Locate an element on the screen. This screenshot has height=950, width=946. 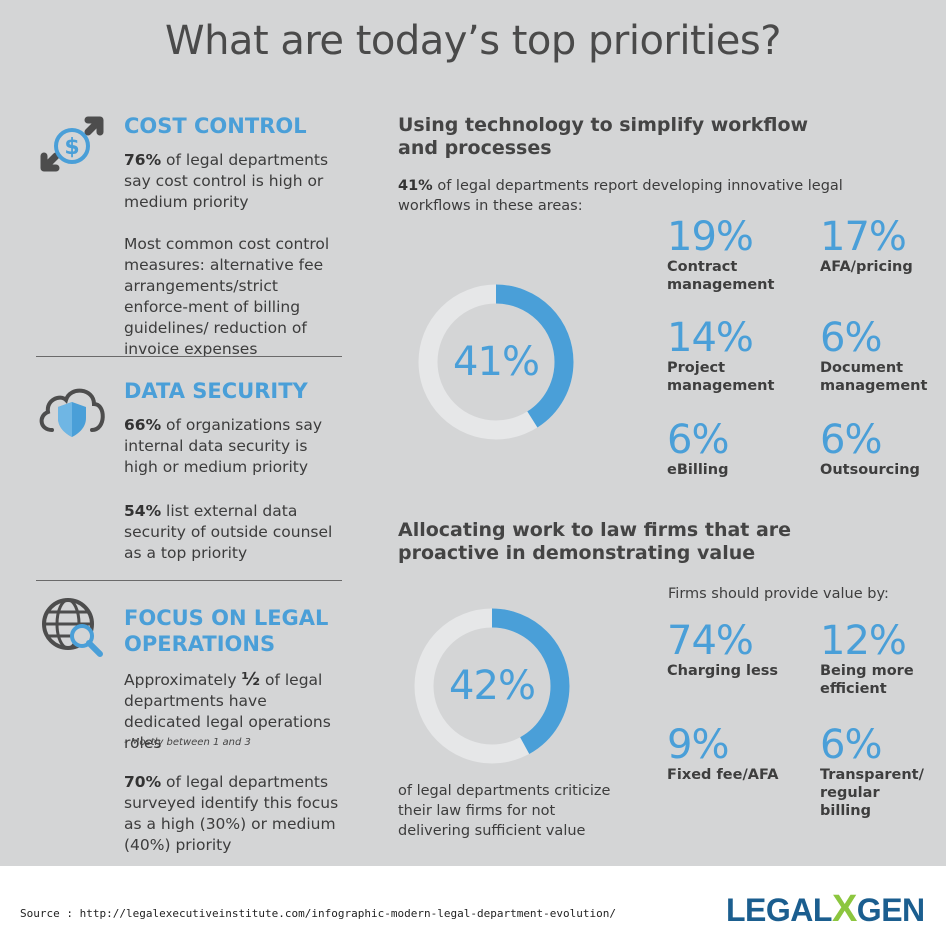
alloc-subheading: Firms should provide value by: is located at coordinates (778, 594).